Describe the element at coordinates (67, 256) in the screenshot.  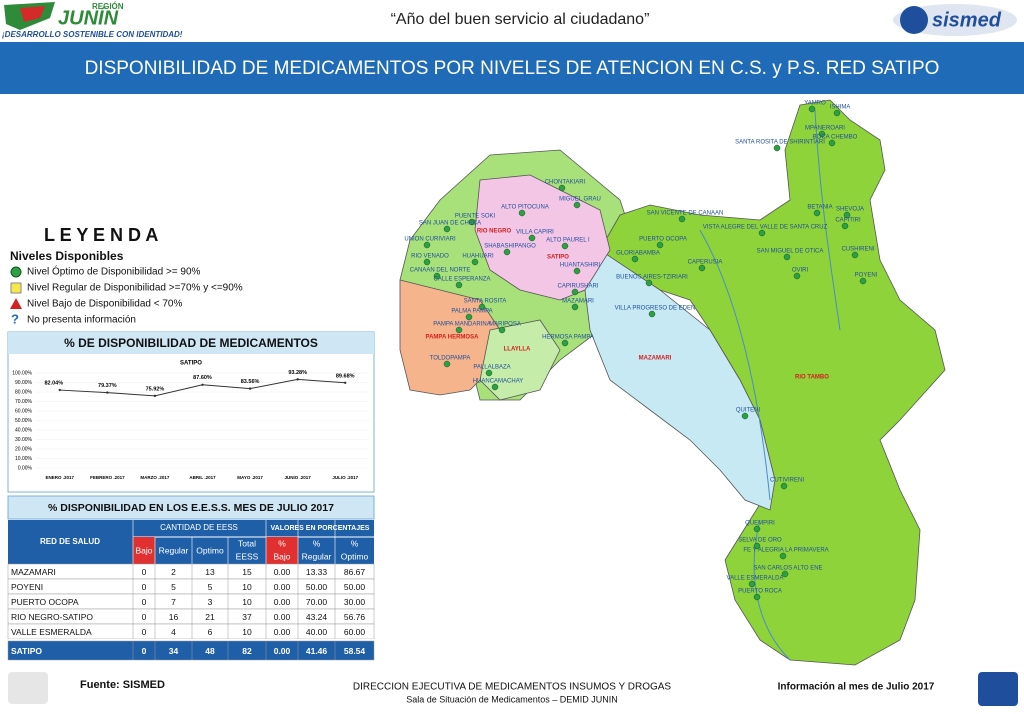
I see `legend-subtitle: Niveles Disponibles` at that location.